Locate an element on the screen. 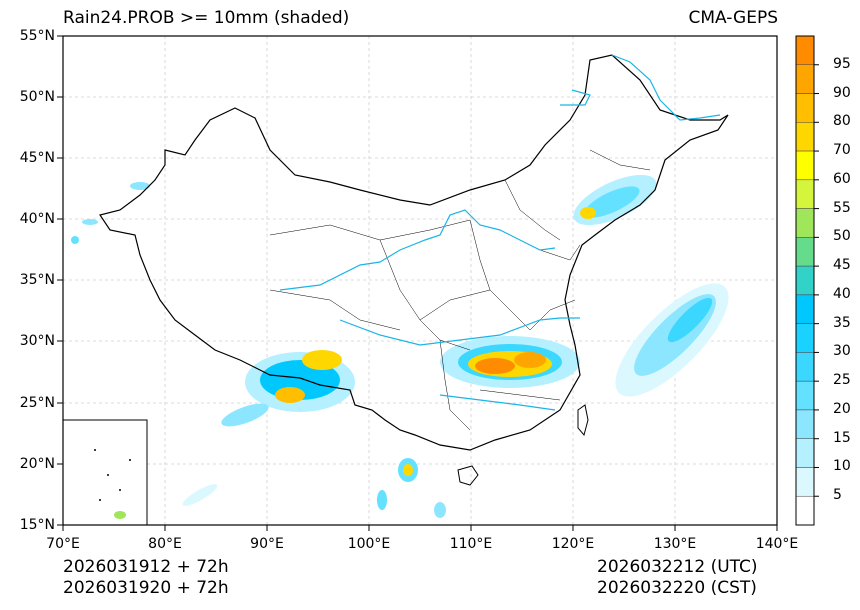 The width and height of the screenshot is (860, 610). colorbar-level-label: 60 is located at coordinates (842, 178).